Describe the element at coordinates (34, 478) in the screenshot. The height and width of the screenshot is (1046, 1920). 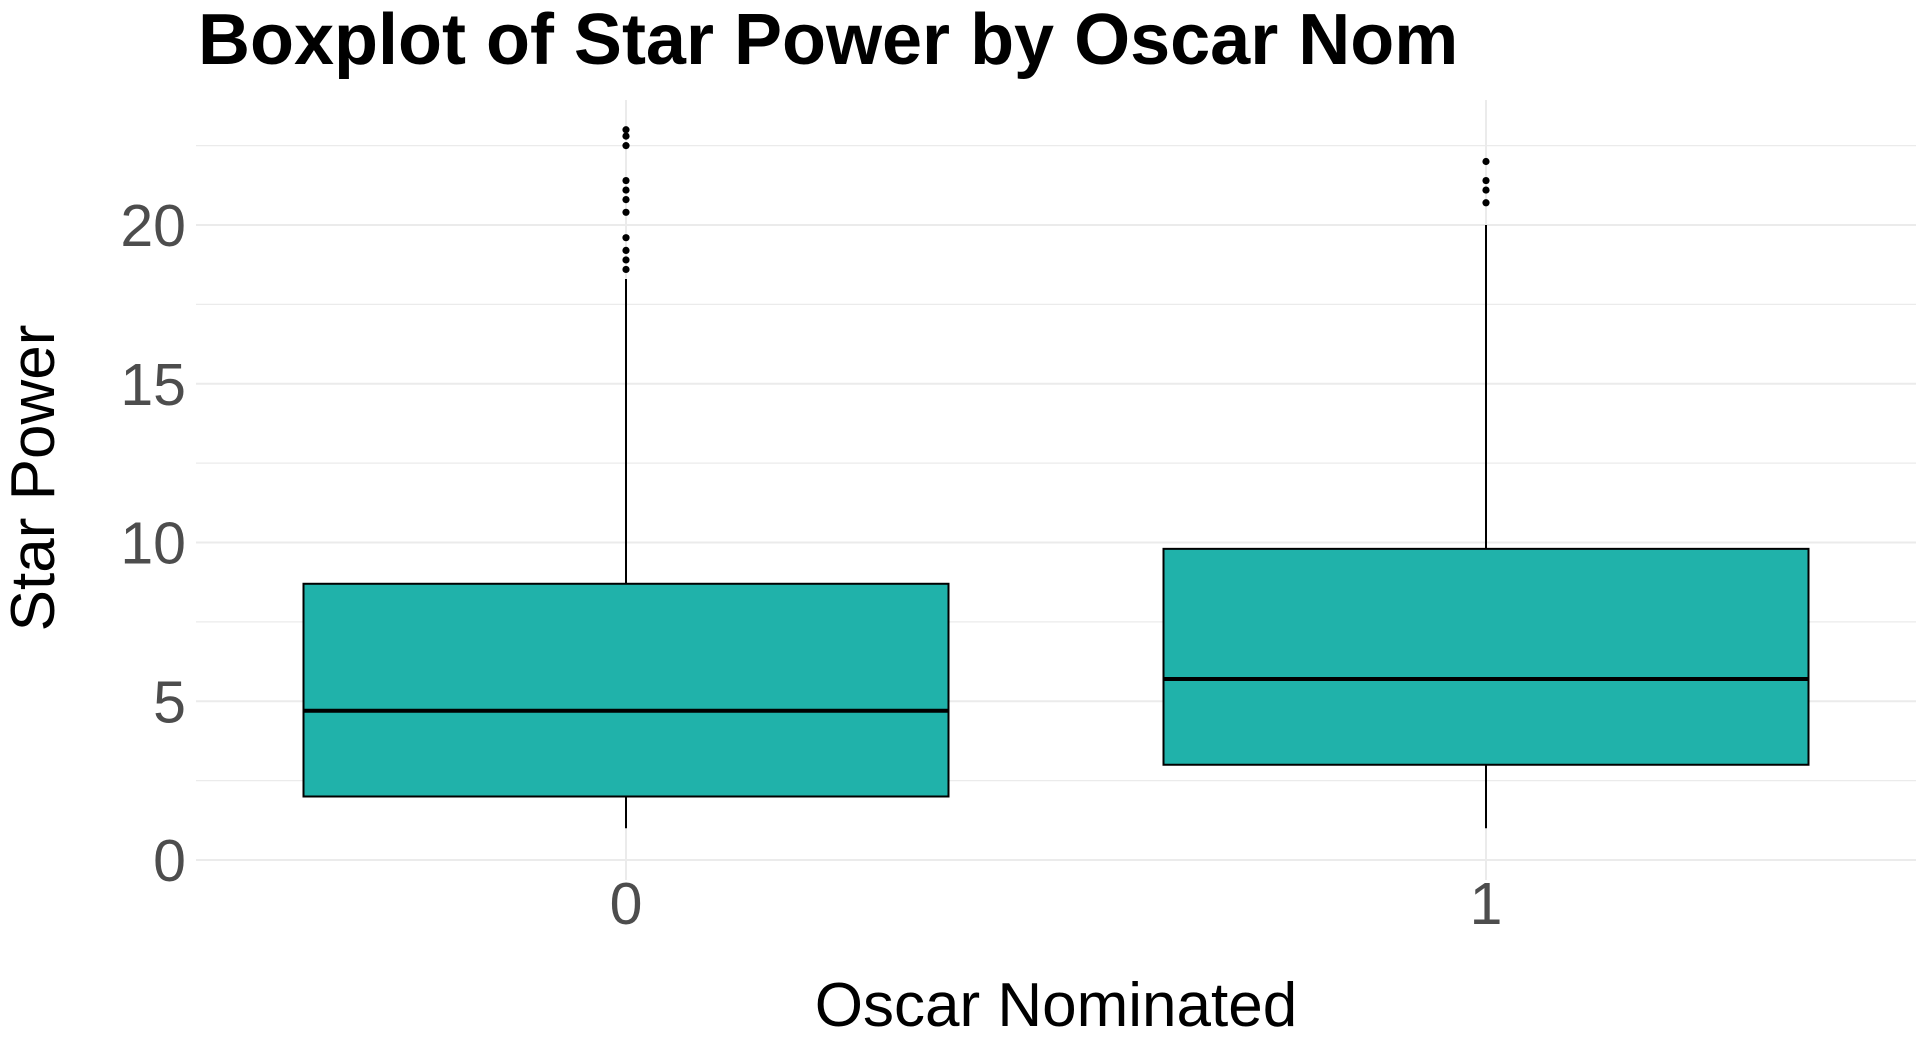
I see `y-axis-title: Star Power` at that location.